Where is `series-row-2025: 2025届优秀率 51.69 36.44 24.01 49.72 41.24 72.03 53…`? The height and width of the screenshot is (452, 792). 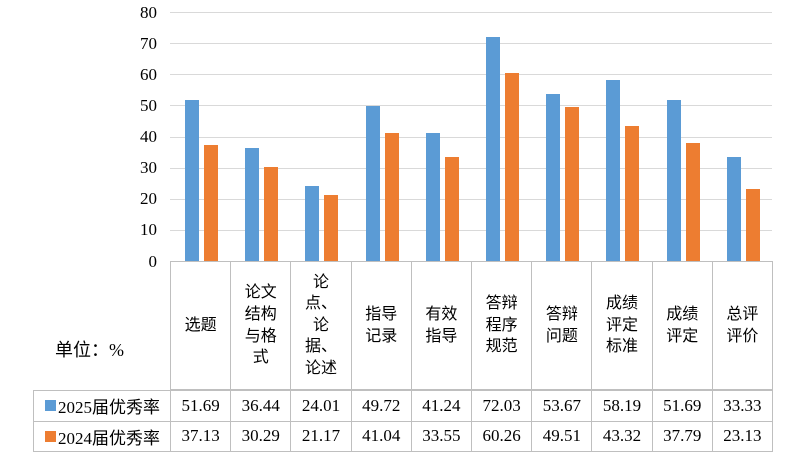
series-row-2025: 2025届优秀率 51.69 36.44 24.01 49.72 41.24 72.03 53… is located at coordinates (403, 406).